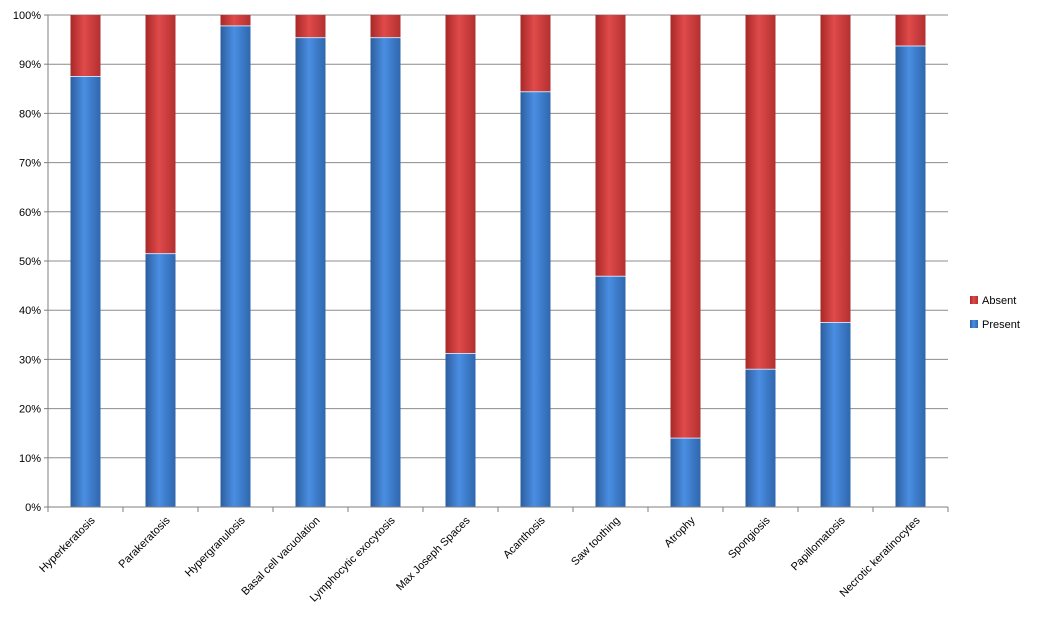 The width and height of the screenshot is (1037, 626). What do you see at coordinates (995, 313) in the screenshot?
I see `legend: Absent Present` at bounding box center [995, 313].